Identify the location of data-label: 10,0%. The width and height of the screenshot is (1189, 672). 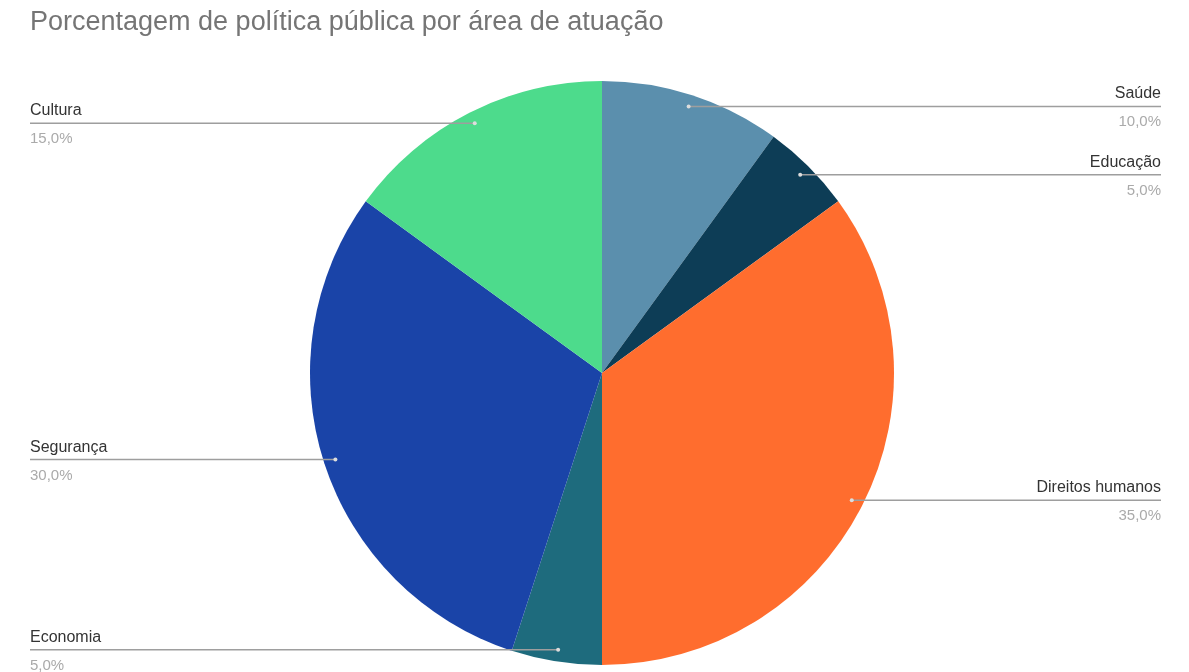
(1139, 121).